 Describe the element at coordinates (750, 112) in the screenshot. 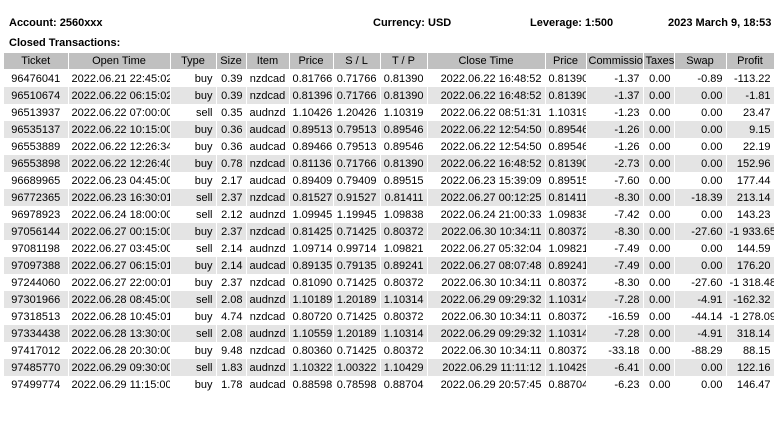

I see `cell-profit: 23.47` at that location.